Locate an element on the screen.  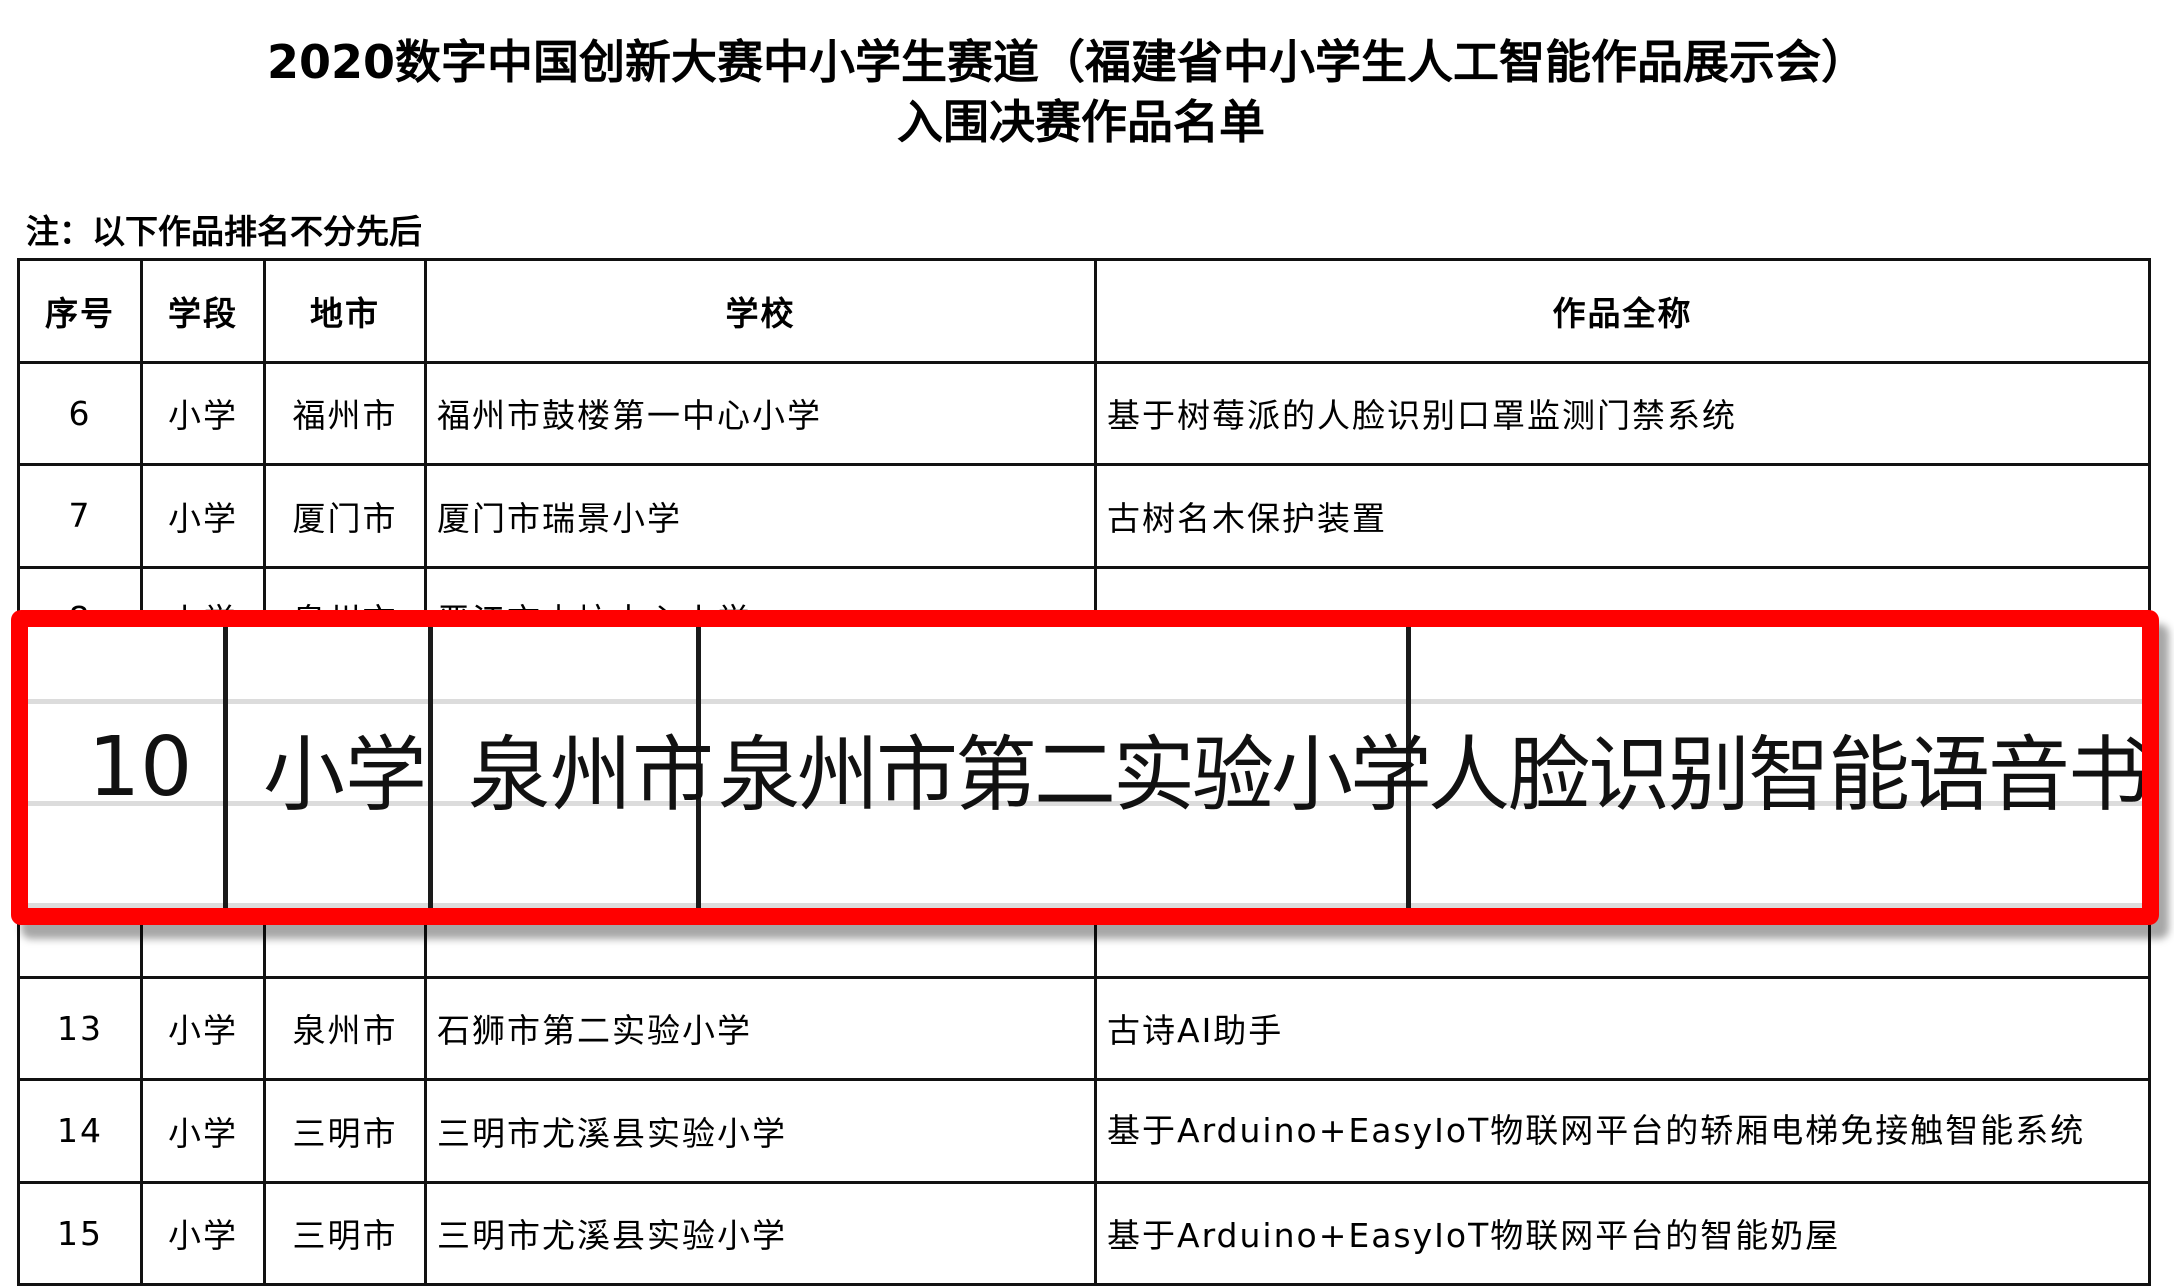
table-row: 6 小学 福州市 福州市鼓楼第一中心小学 基于树莓派的人脸识别口罩监测门禁系统 is located at coordinates (1084, 413).